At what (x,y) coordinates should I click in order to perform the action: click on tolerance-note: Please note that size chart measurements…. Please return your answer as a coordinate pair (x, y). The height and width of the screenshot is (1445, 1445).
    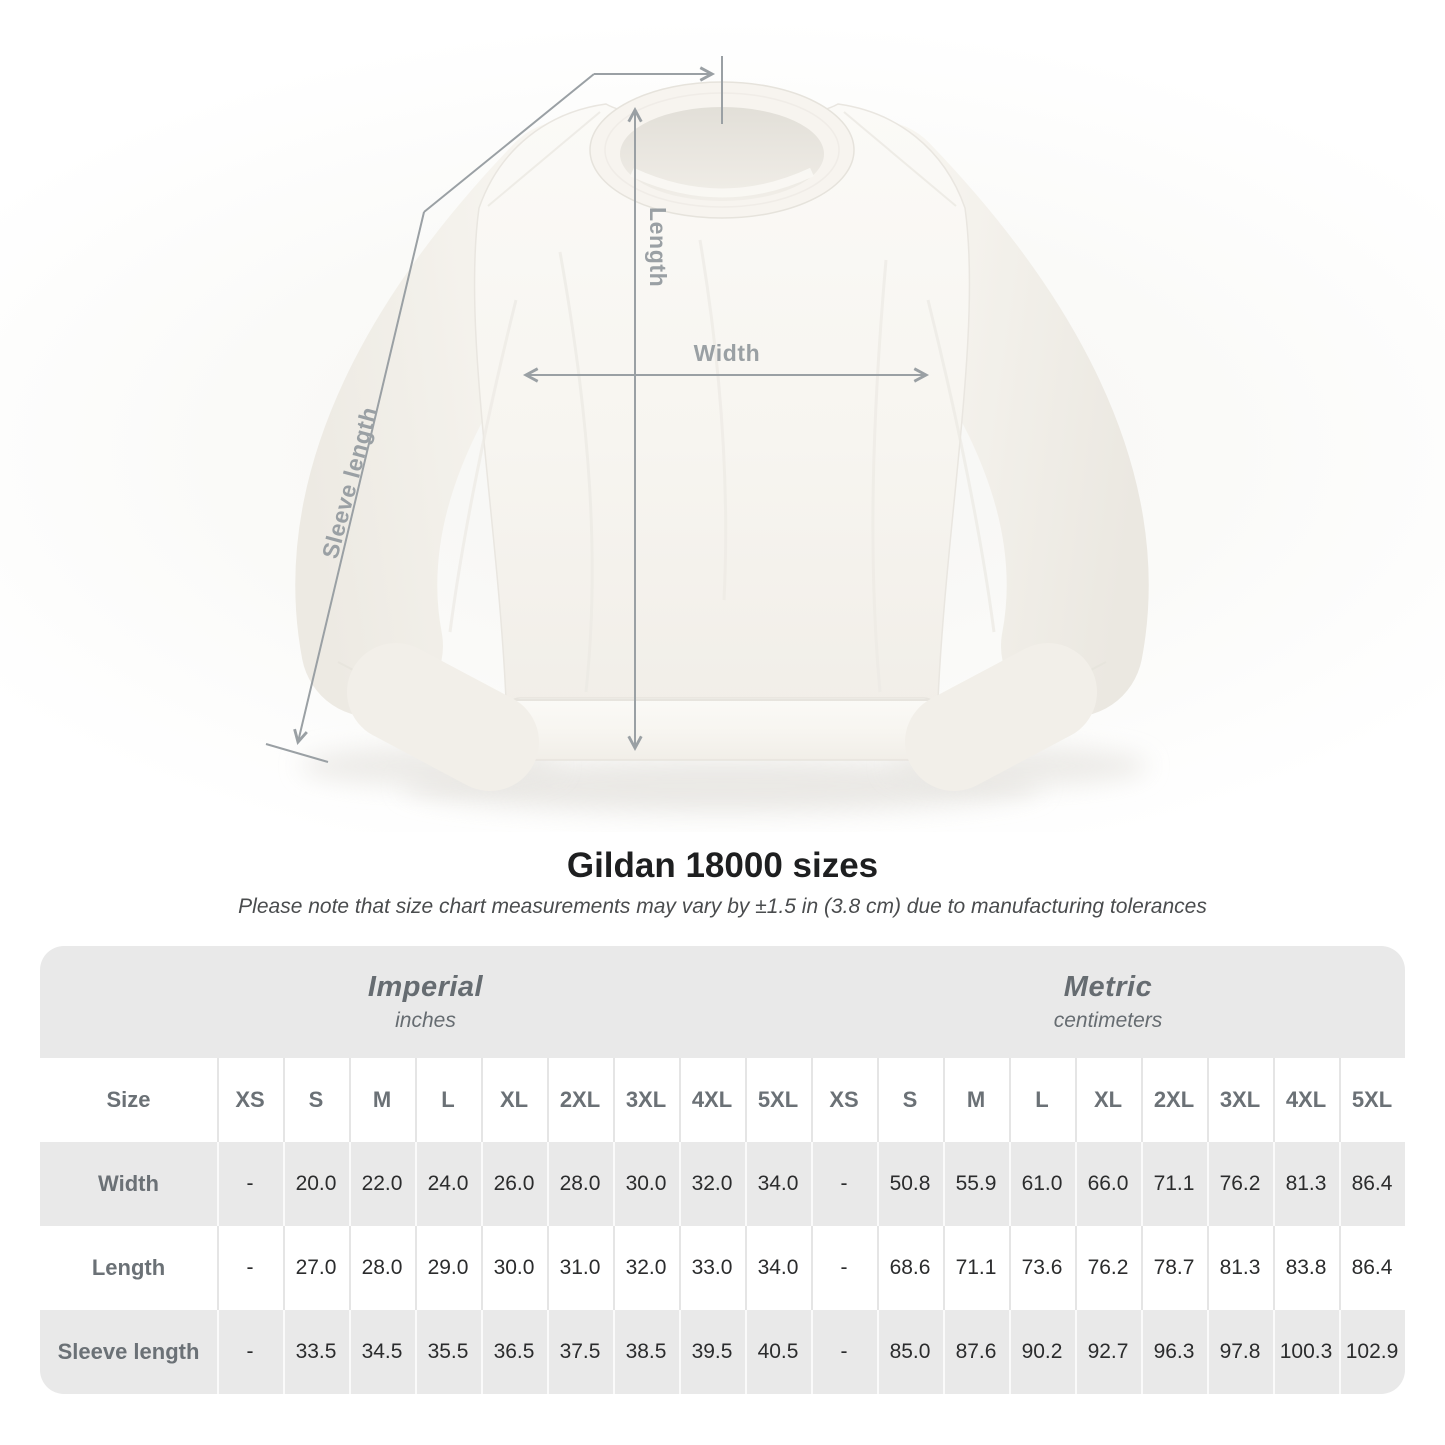
    Looking at the image, I should click on (722, 906).